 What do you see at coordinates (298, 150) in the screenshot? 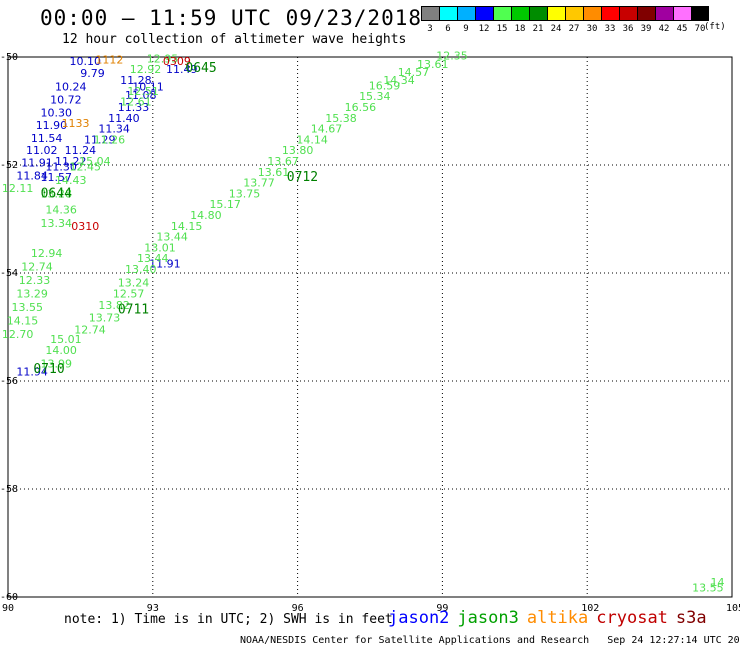
I see `swh-reading: 13.80` at bounding box center [298, 150].